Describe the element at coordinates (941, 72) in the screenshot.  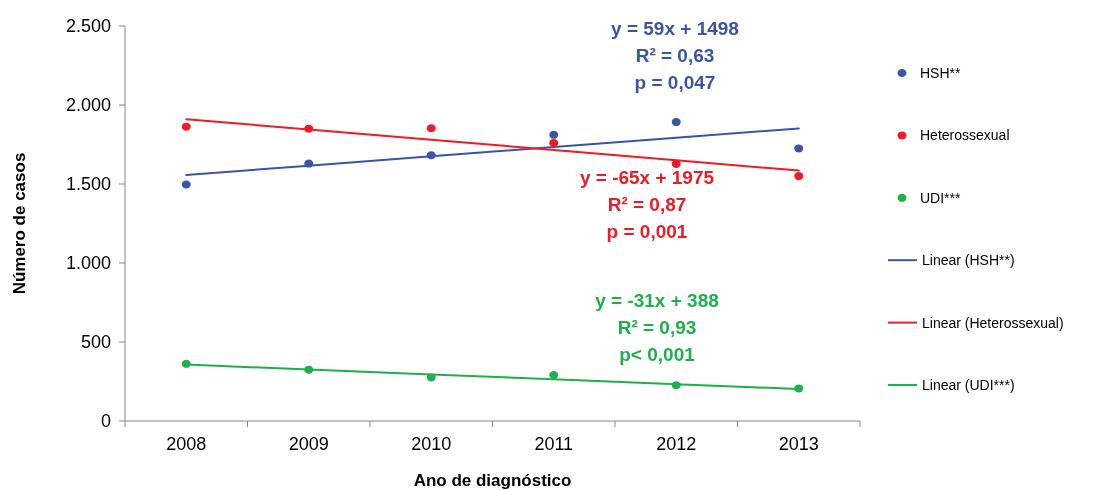
I see `legend-label: HSH**` at that location.